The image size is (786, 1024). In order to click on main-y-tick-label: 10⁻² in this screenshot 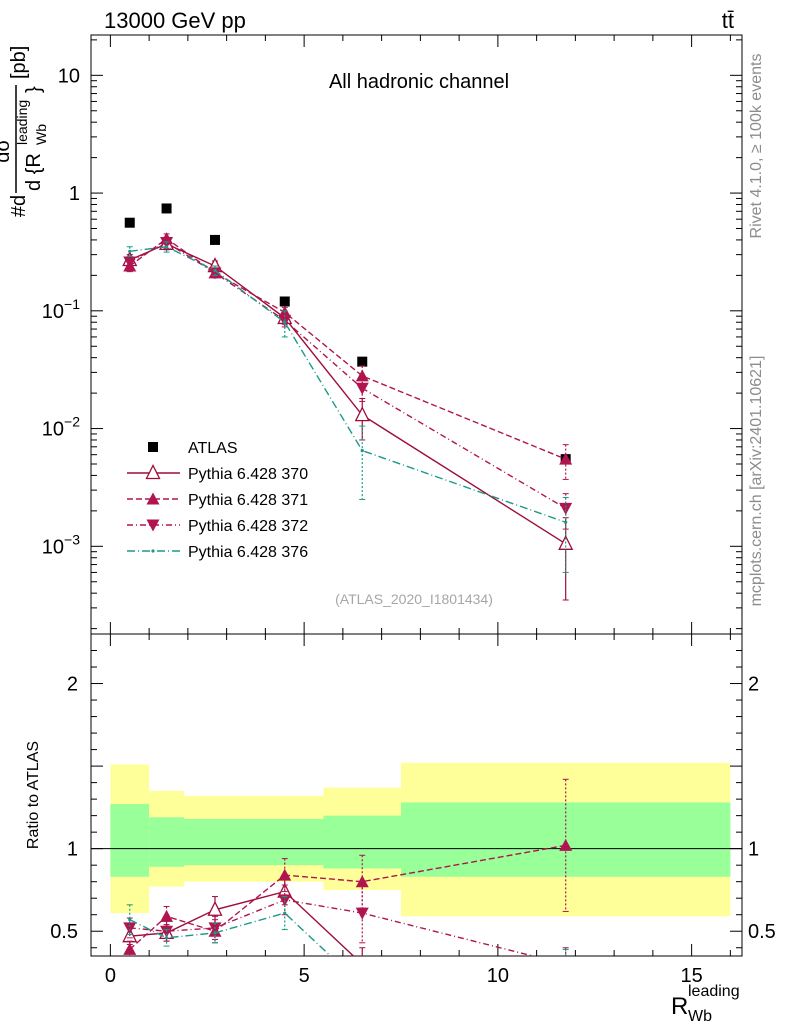, I will do `click(61, 427)`.